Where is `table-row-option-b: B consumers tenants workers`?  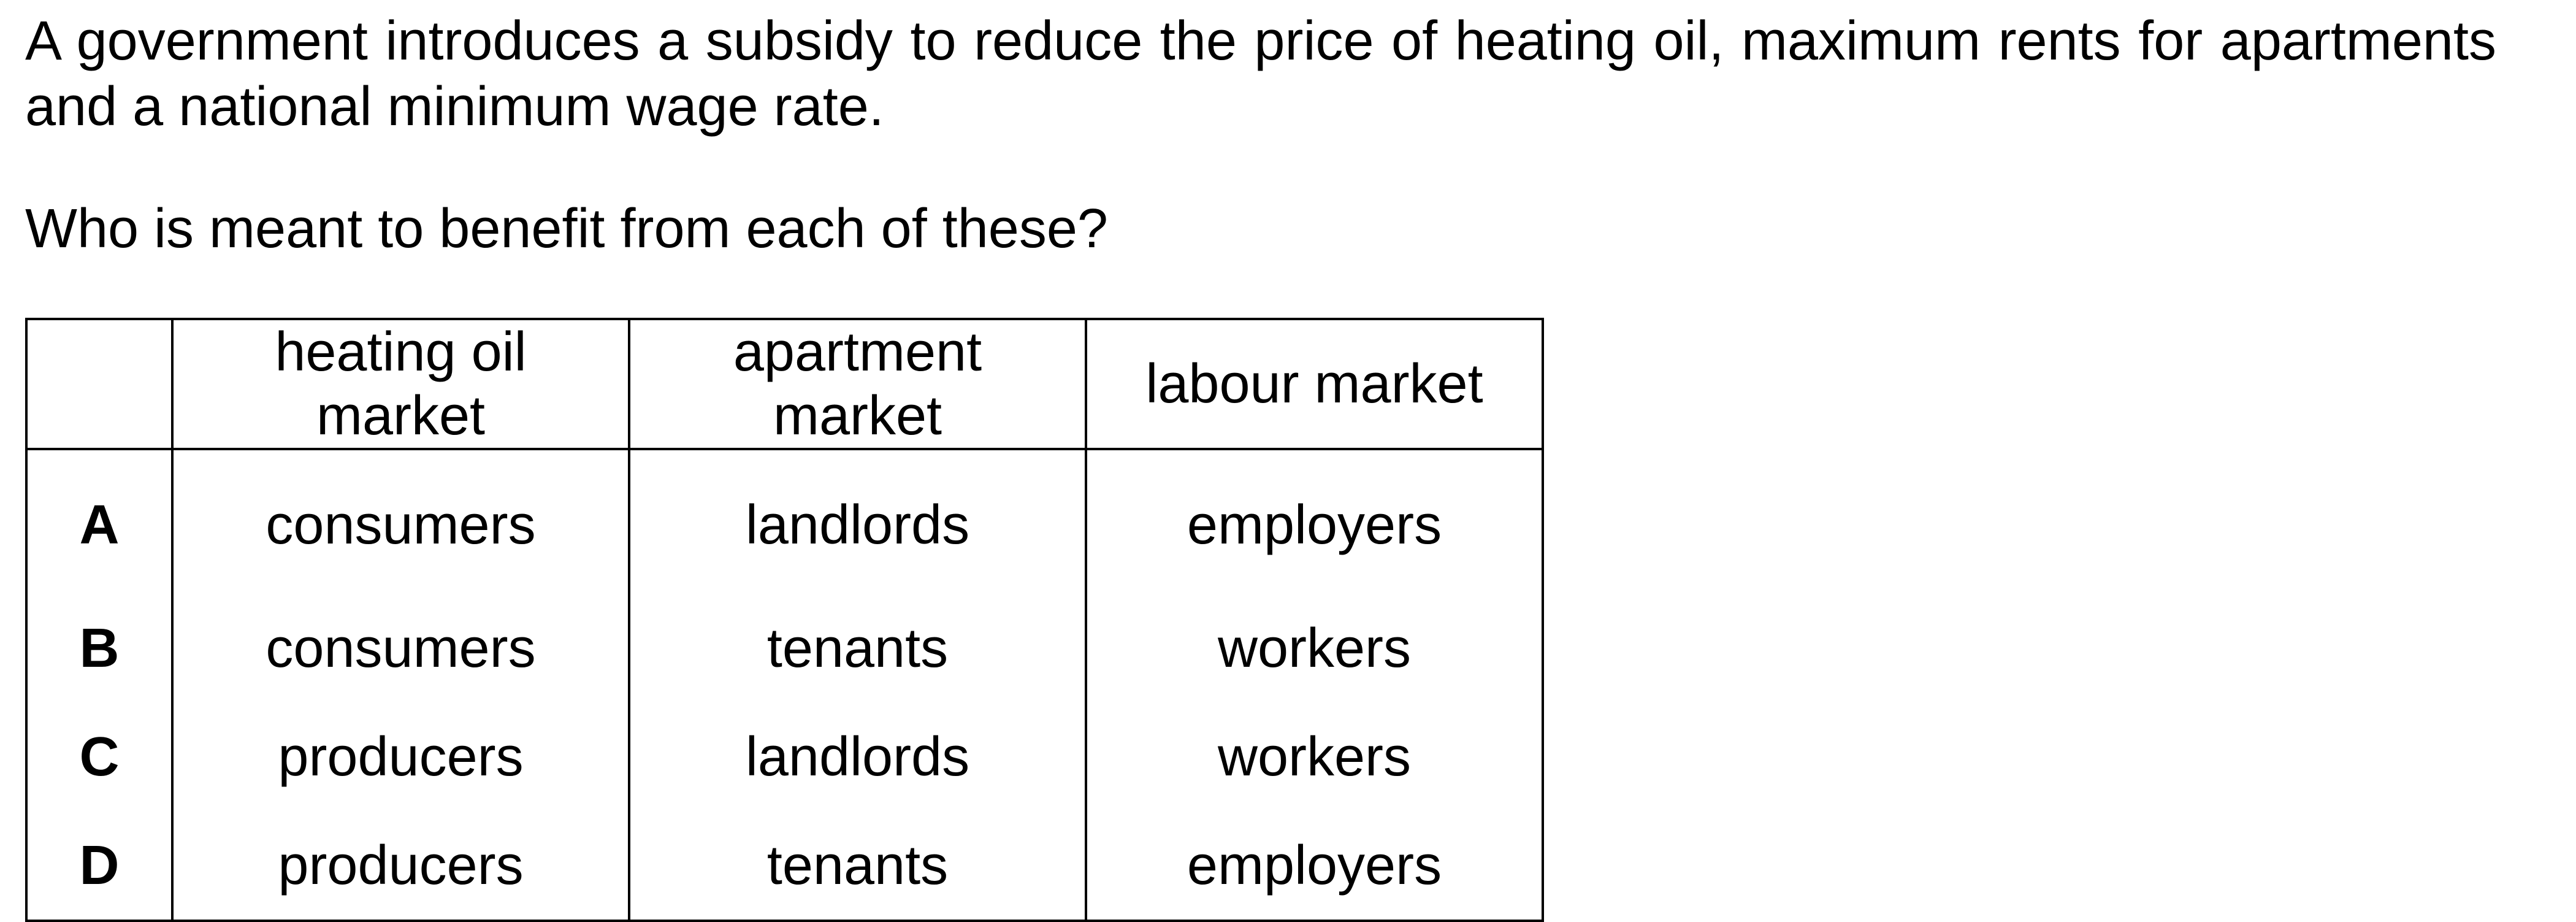 table-row-option-b: B consumers tenants workers is located at coordinates (784, 648).